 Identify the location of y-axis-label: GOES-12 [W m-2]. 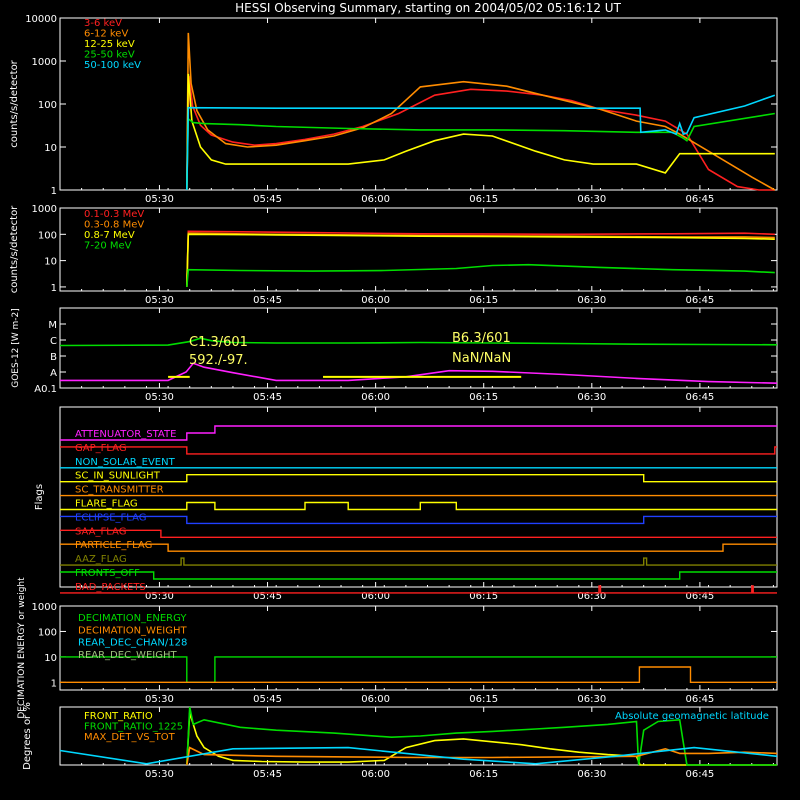
(16, 348).